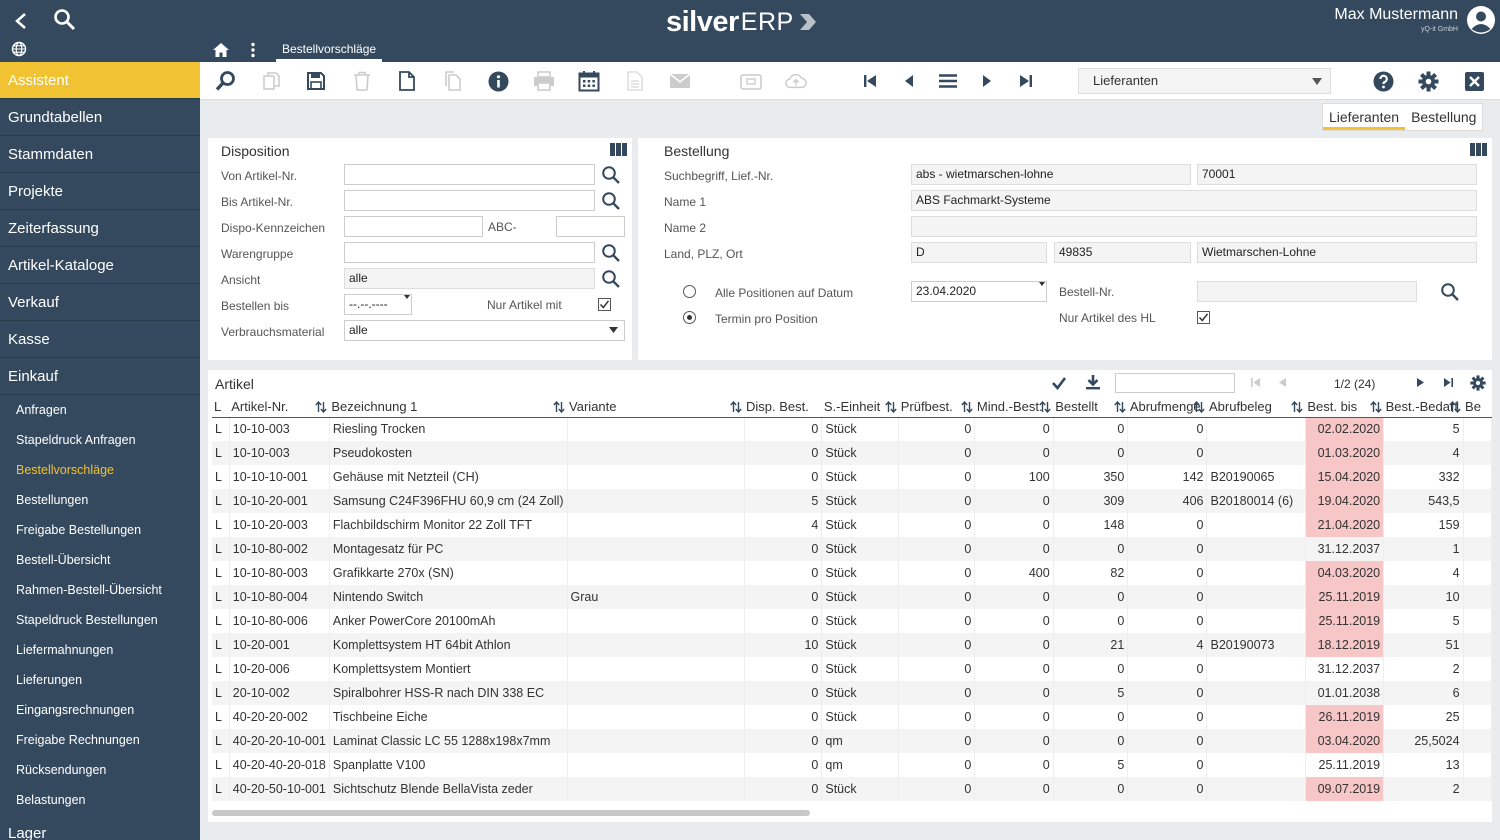 This screenshot has height=840, width=1500. Describe the element at coordinates (1194, 200) in the screenshot. I see `name1-input: ABS Fachmarkt-Systeme` at that location.